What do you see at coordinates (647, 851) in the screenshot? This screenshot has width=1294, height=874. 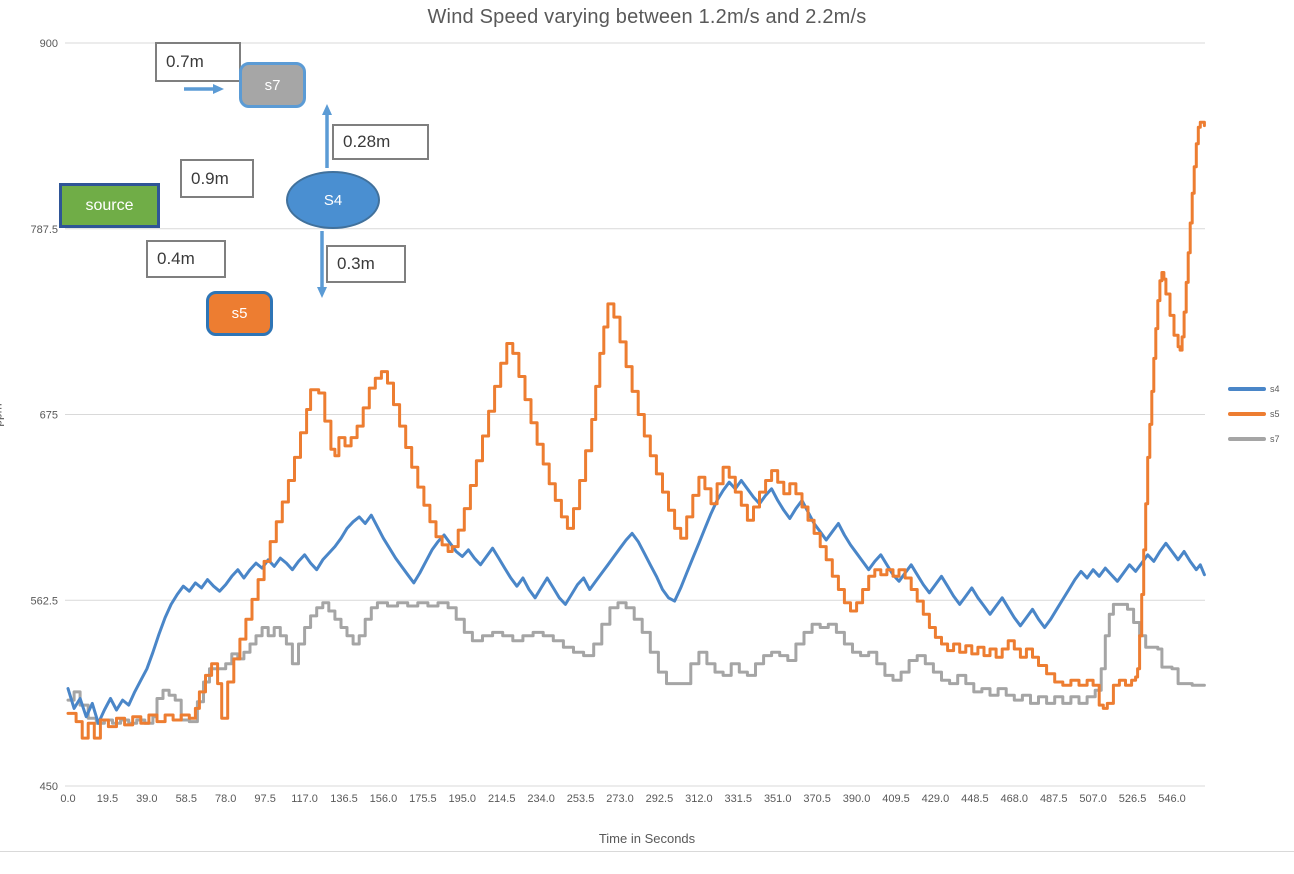 I see `chart-bottom-border` at bounding box center [647, 851].